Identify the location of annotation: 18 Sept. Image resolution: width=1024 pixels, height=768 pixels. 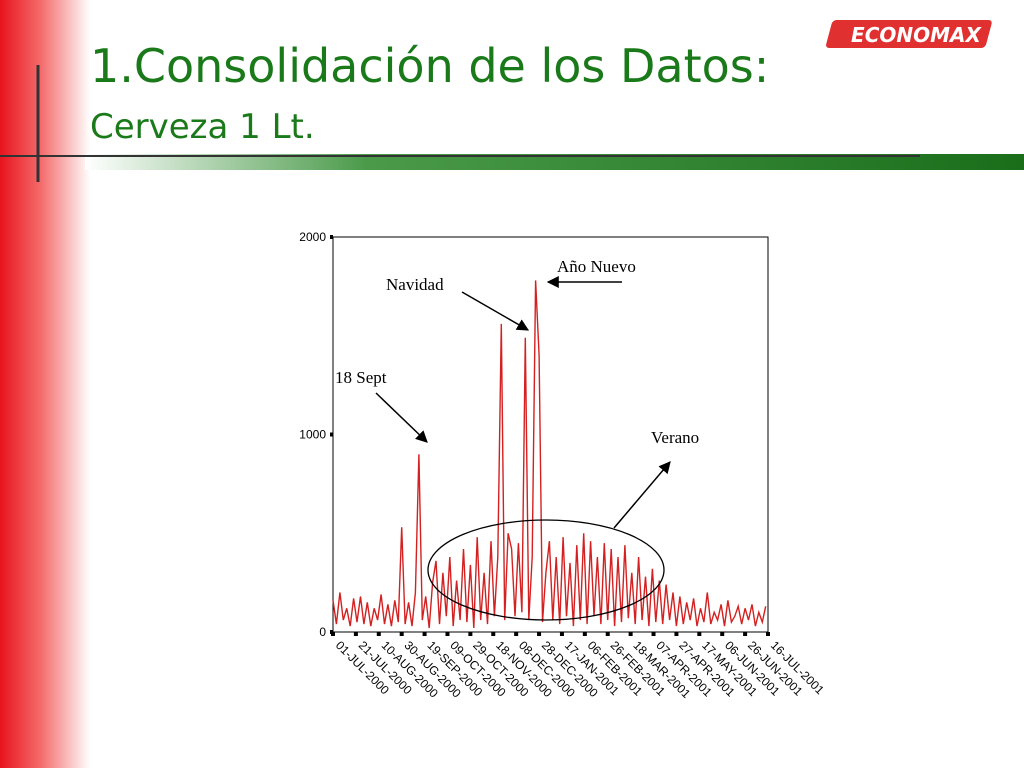
(361, 377).